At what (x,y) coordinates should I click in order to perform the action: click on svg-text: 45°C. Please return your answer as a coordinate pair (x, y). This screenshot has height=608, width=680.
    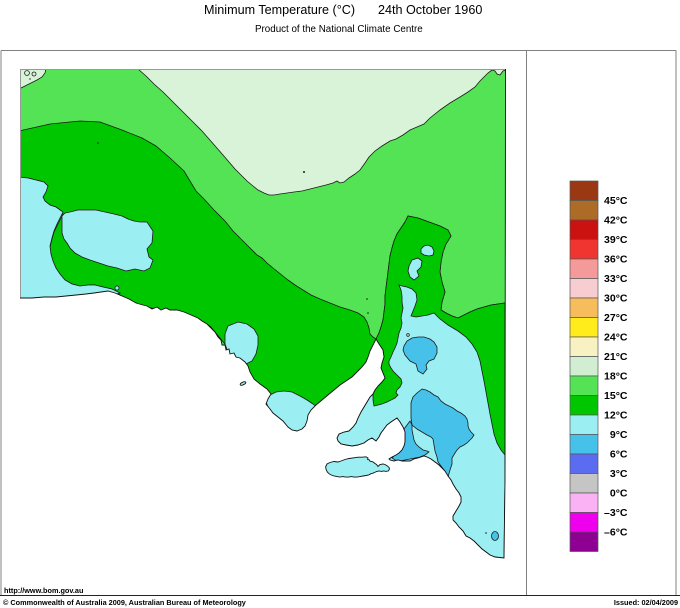
    Looking at the image, I should click on (616, 201).